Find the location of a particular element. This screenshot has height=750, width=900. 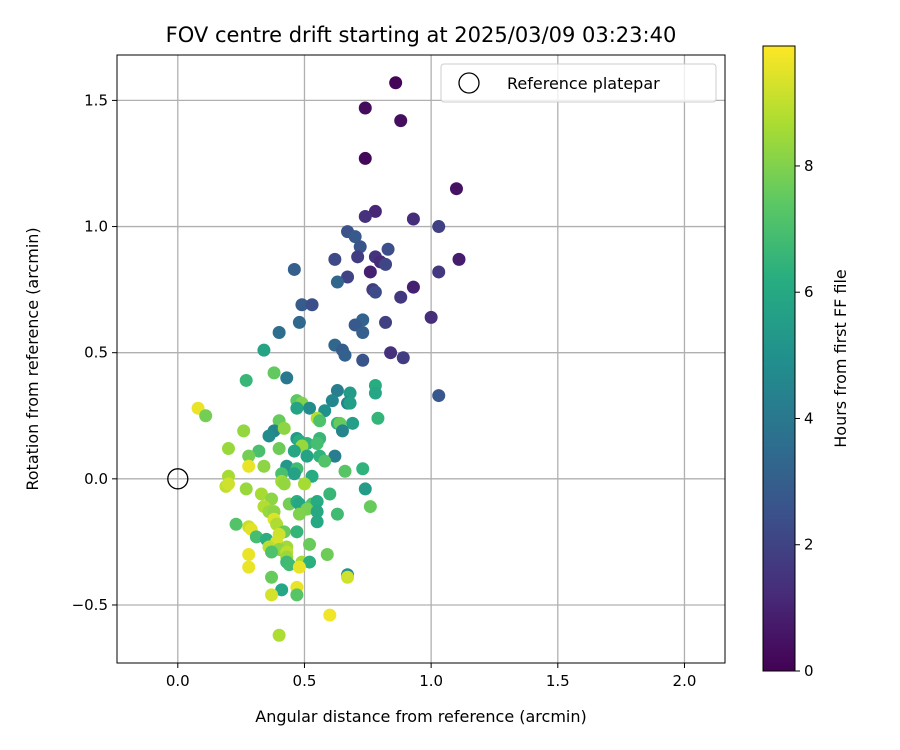

reference-platepar-marker is located at coordinates (178, 479).